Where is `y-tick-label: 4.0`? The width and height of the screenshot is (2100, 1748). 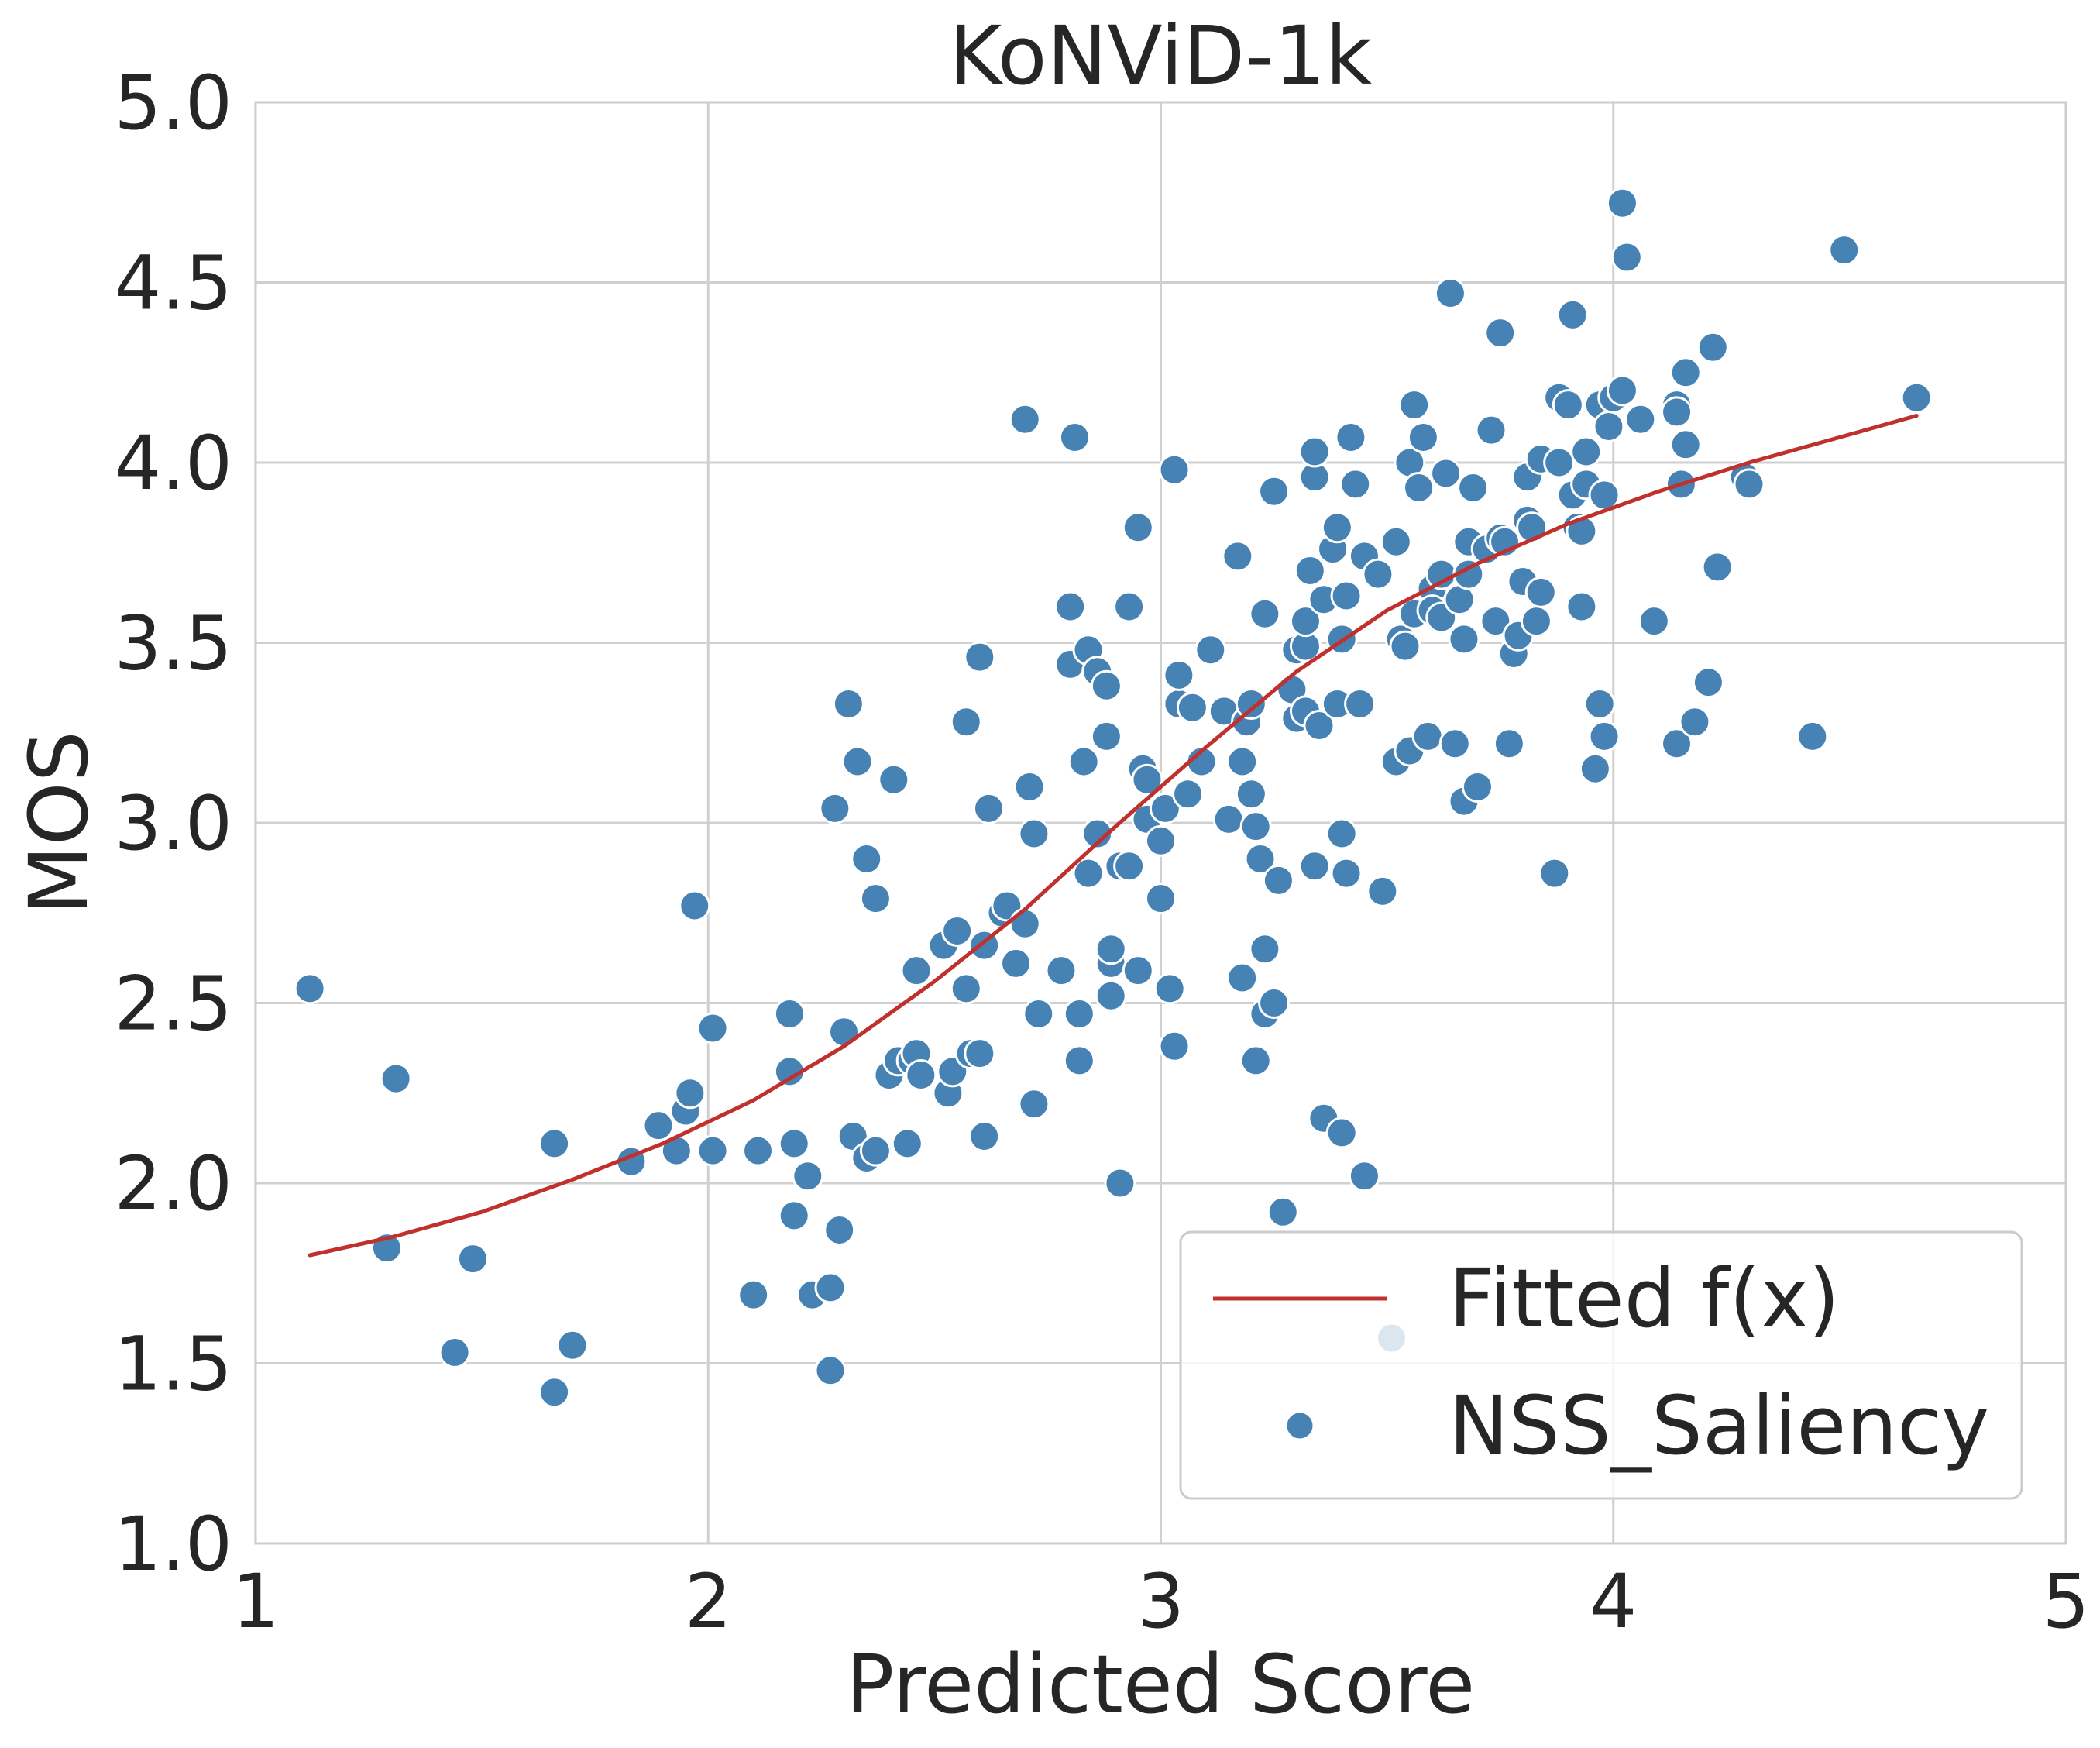
y-tick-label: 4.0 is located at coordinates (173, 463).